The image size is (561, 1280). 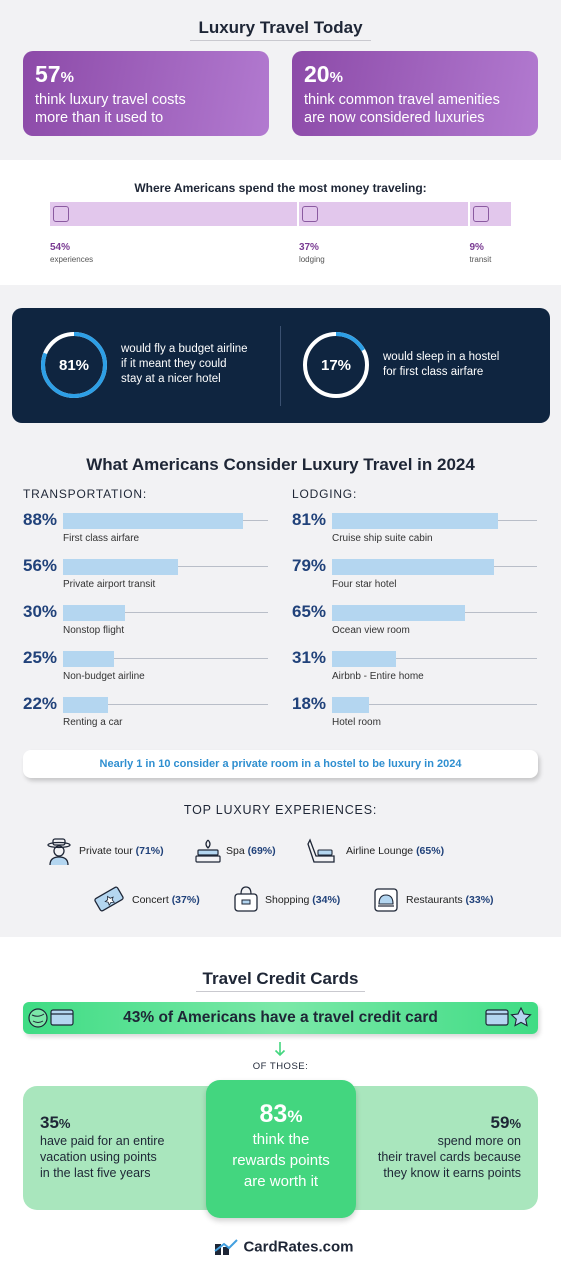 I want to click on stat-value: 35%, so click(x=55, y=1122).